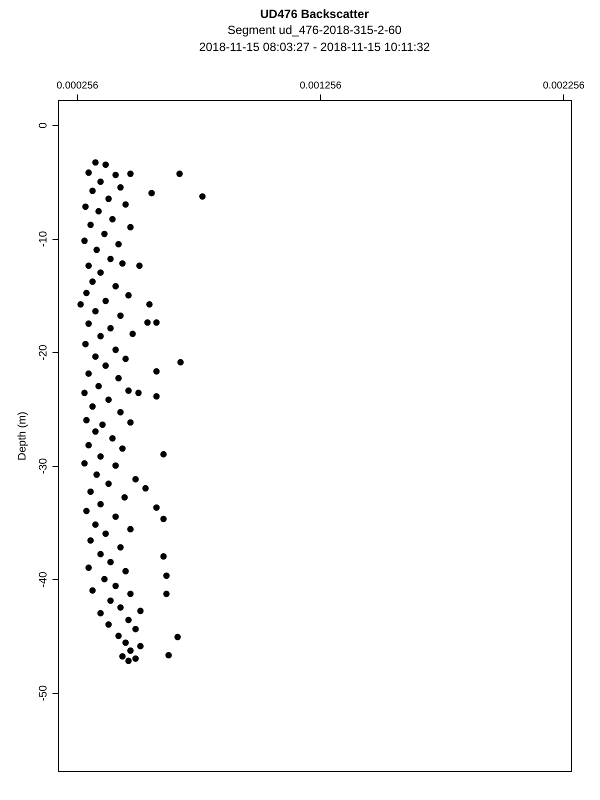  Describe the element at coordinates (22, 436) in the screenshot. I see `y-axis-title: Depth (m)` at that location.